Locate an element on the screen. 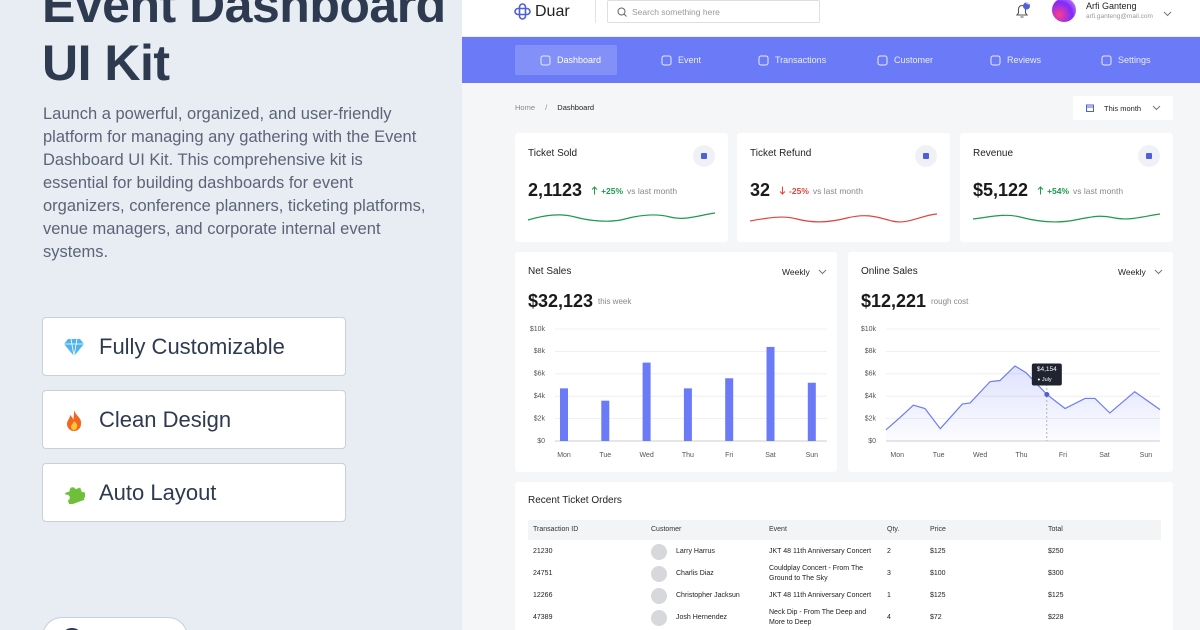  feature-label: Auto Layout is located at coordinates (158, 492).